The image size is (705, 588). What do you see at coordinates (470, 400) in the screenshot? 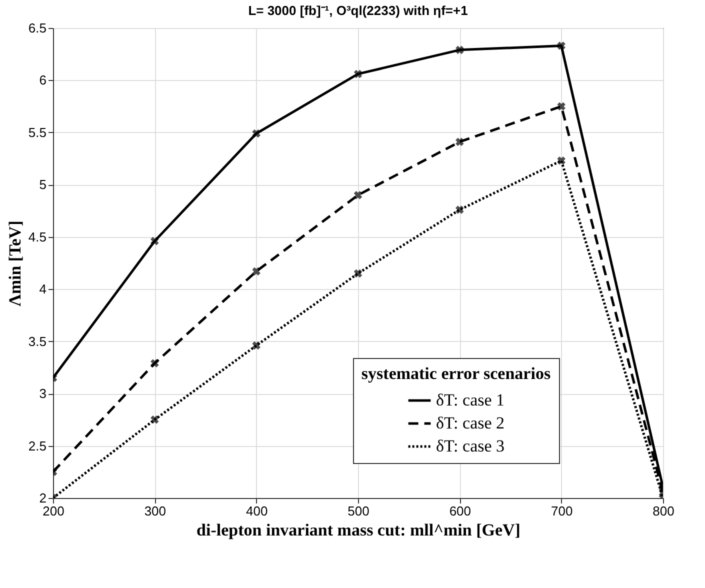
I see `legend-label: δT: case 1` at bounding box center [470, 400].